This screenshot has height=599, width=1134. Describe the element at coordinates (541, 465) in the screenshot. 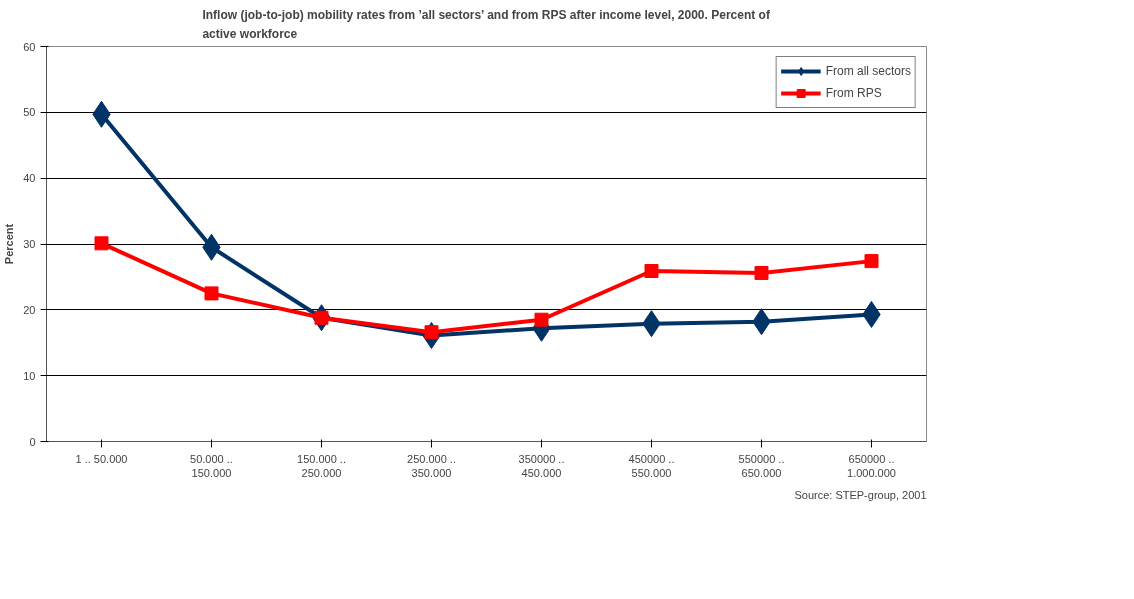

I see `x-tick-label: 350000 .. 450.000` at that location.